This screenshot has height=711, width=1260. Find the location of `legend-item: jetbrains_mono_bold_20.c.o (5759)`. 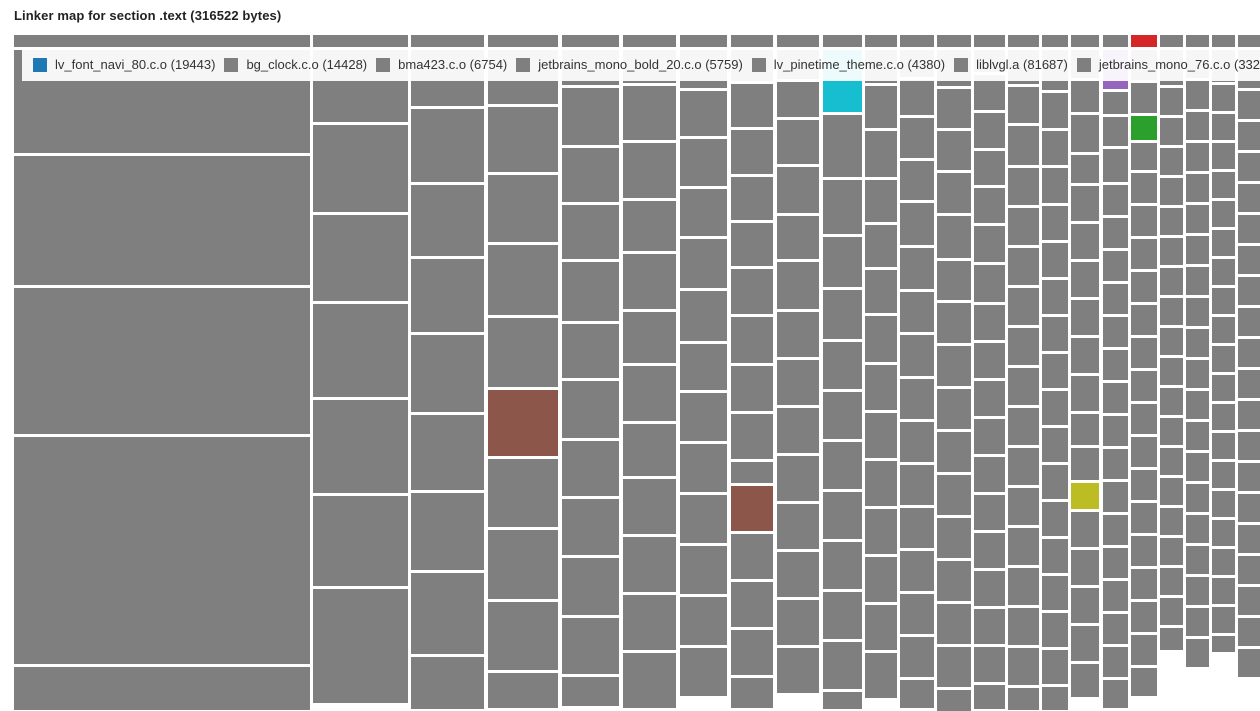

legend-item: jetbrains_mono_bold_20.c.o (5759) is located at coordinates (629, 64).